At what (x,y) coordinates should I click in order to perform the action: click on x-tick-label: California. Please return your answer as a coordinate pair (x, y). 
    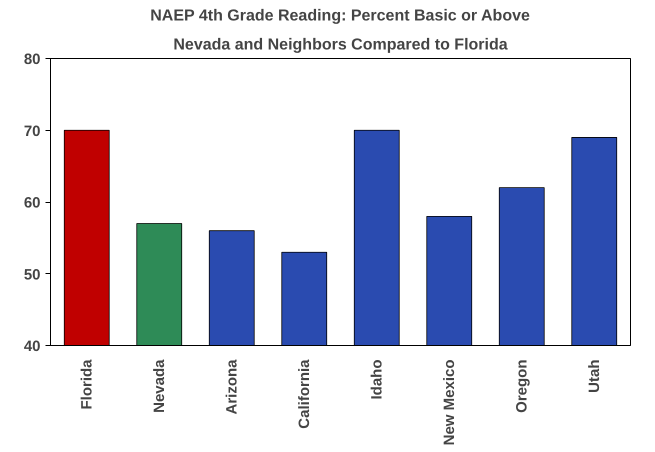
    Looking at the image, I should click on (304, 393).